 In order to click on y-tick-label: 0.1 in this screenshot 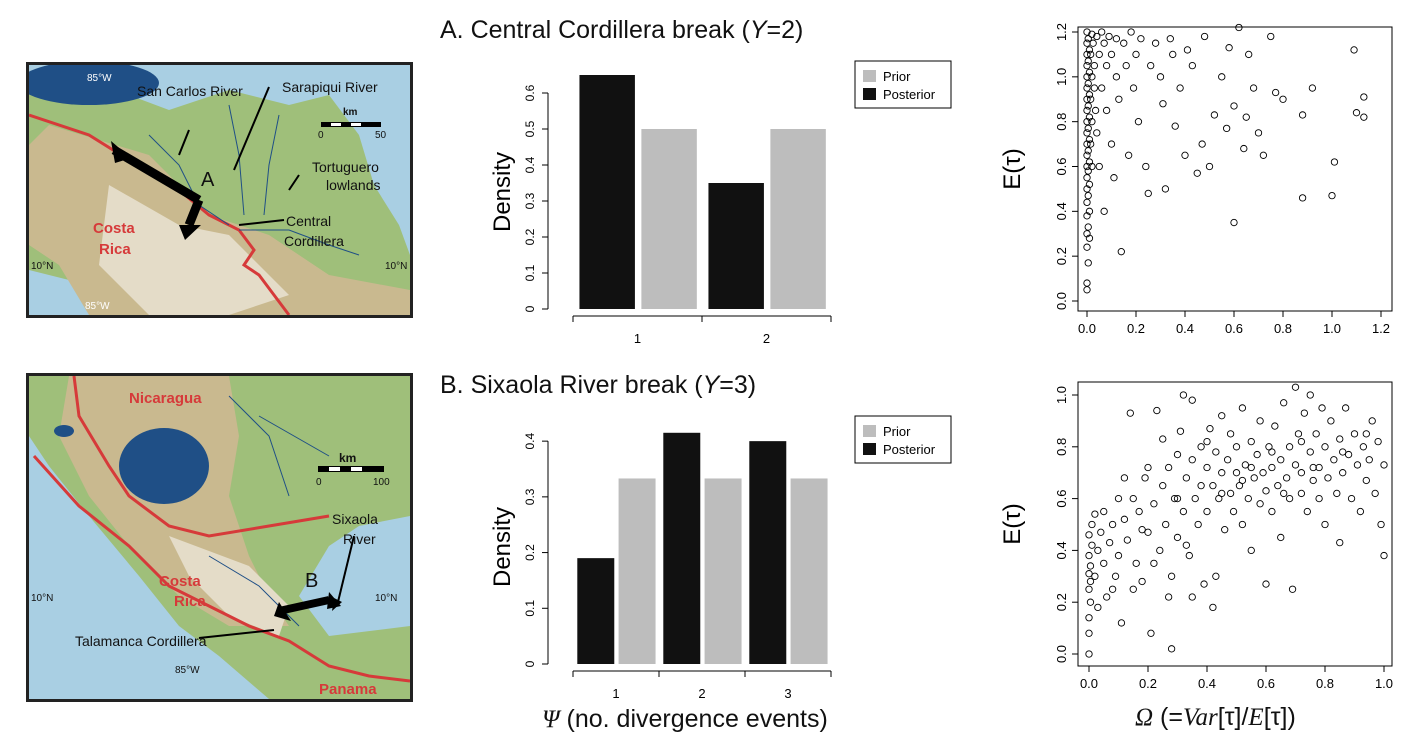, I will do `click(530, 608)`.